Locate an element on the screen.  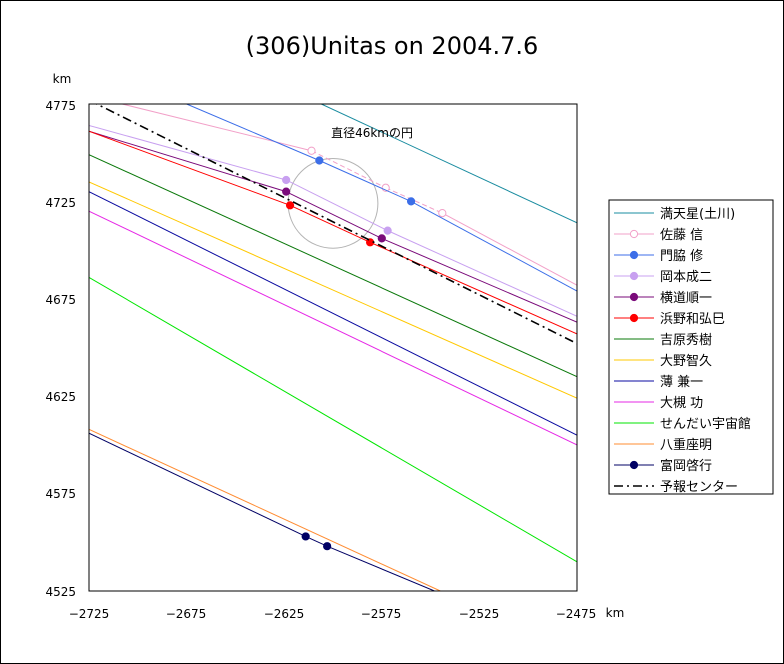
legend-label: 佐藤 信 is located at coordinates (681, 235).